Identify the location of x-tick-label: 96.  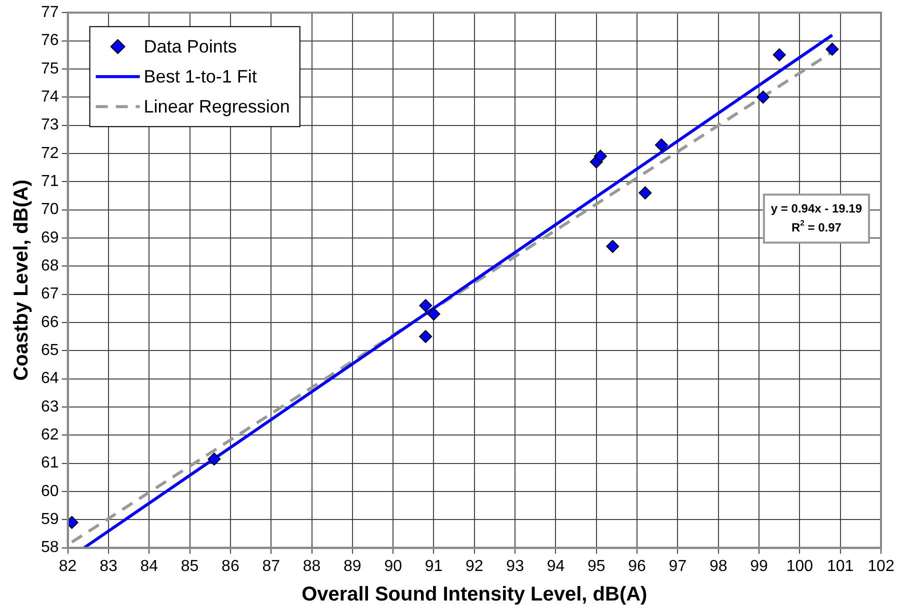
(637, 566).